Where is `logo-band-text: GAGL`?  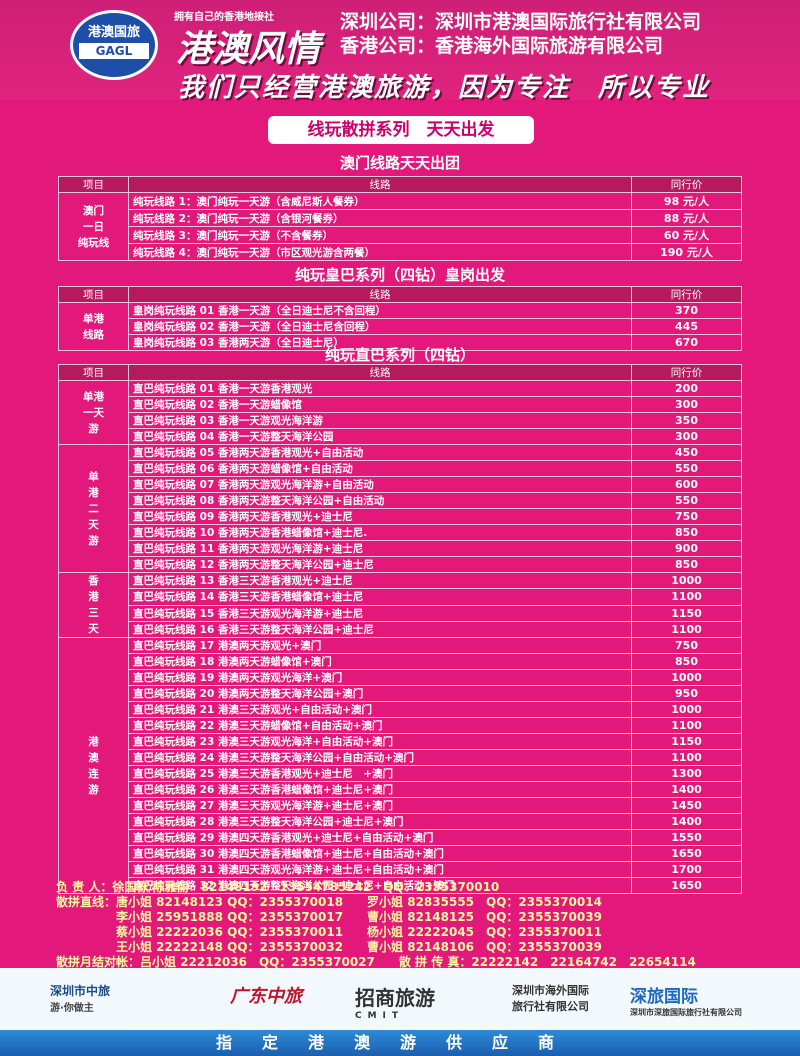 logo-band-text: GAGL is located at coordinates (114, 51).